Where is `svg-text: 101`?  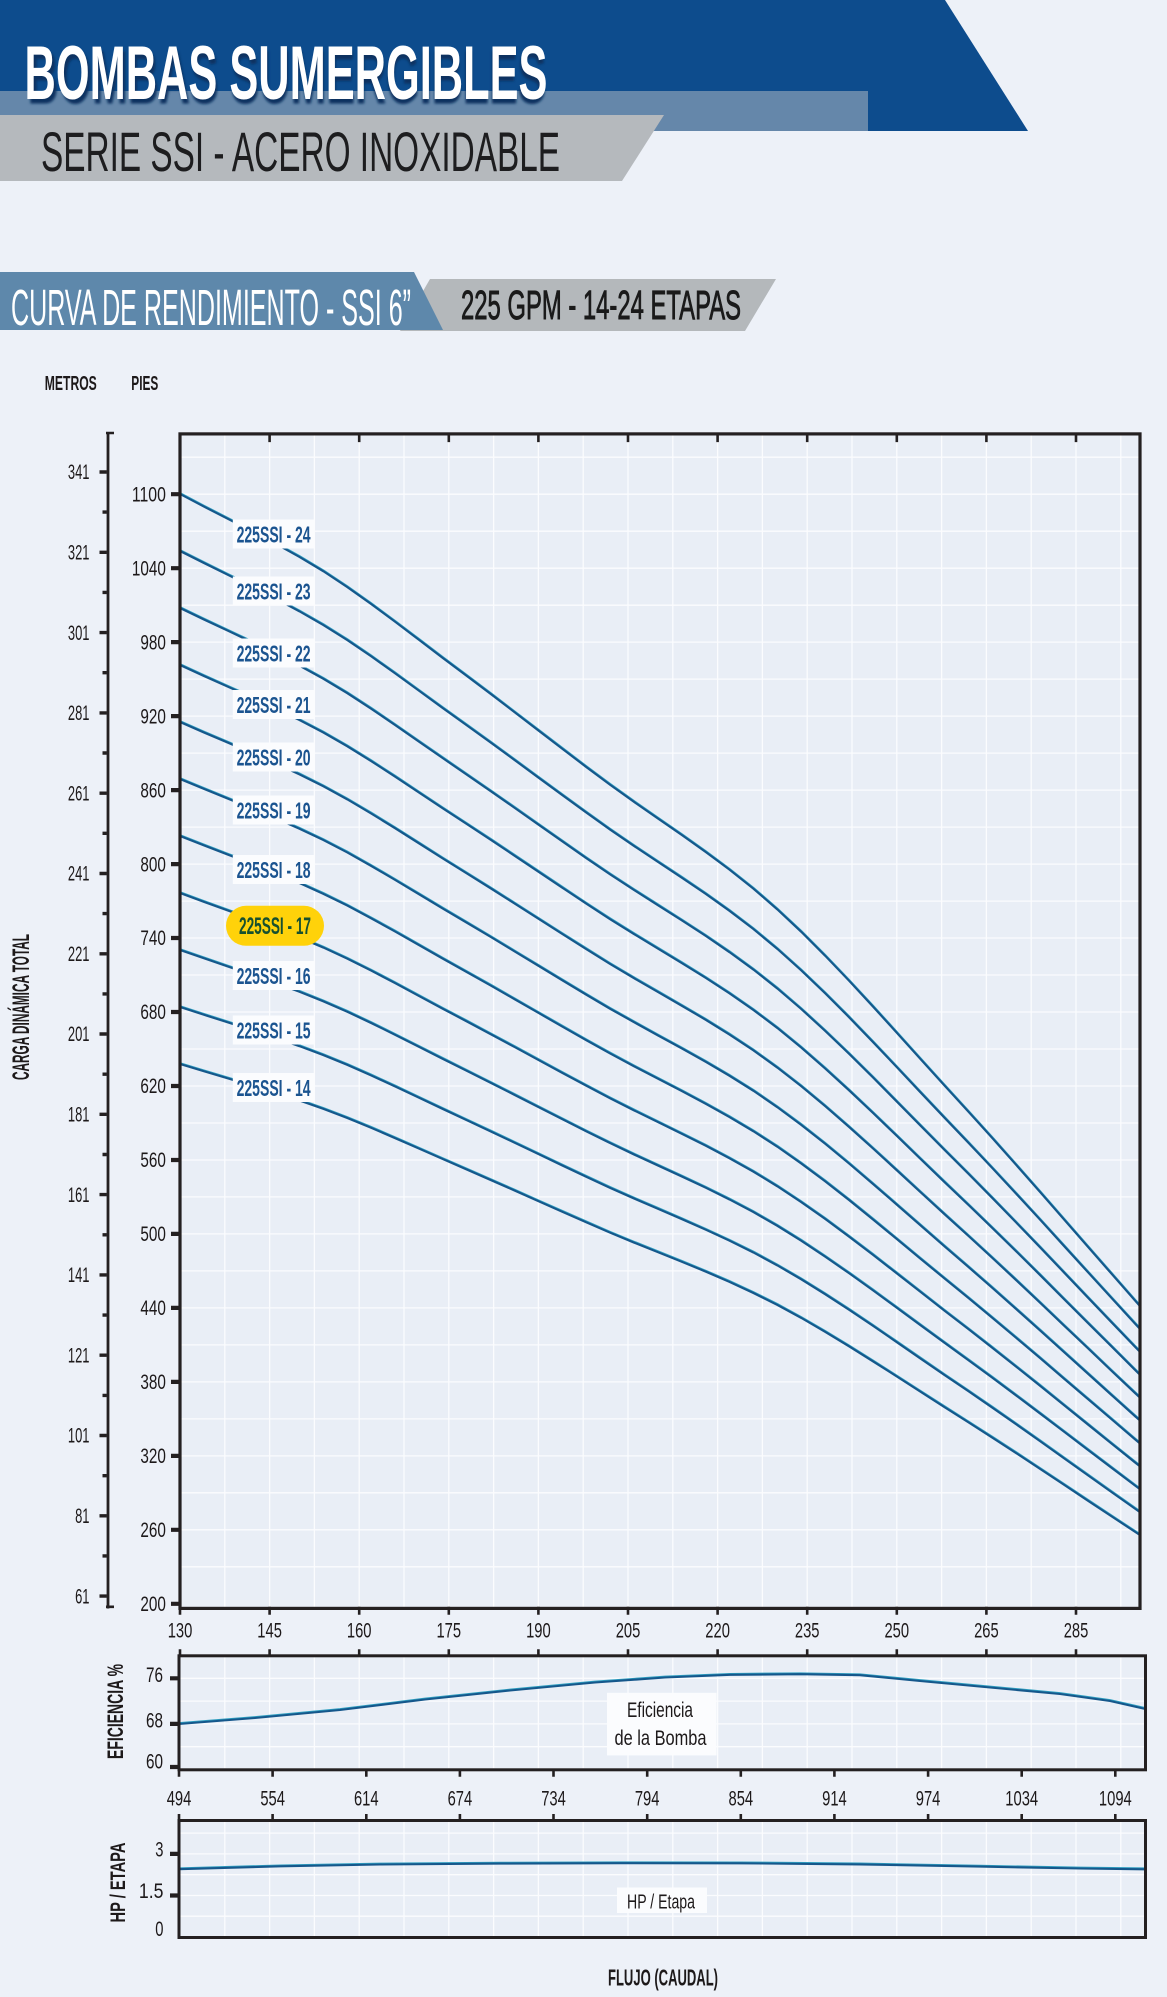 svg-text: 101 is located at coordinates (79, 1436).